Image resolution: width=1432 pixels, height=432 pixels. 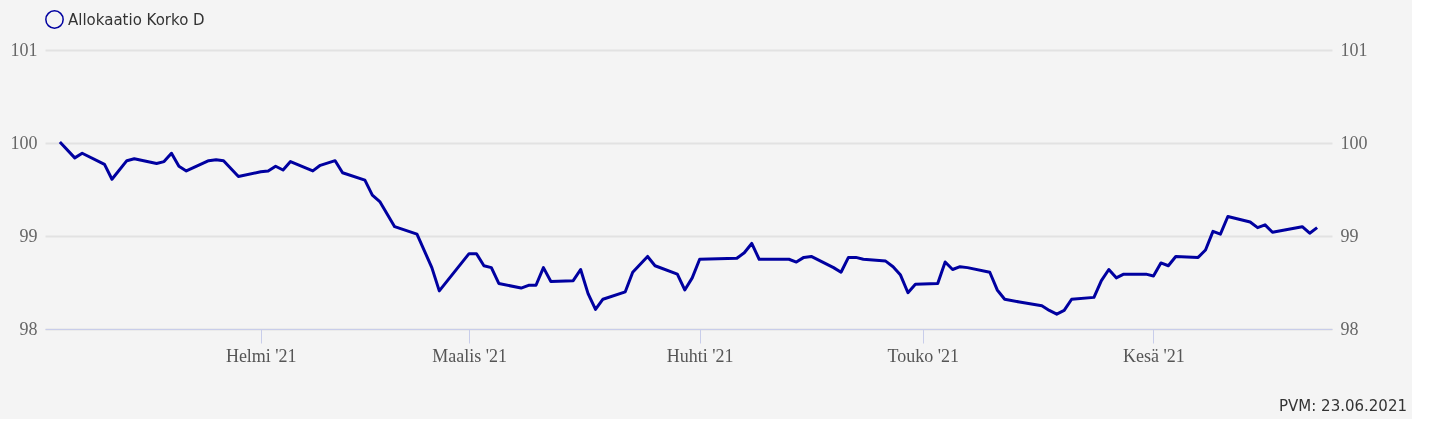 I want to click on y2-tick-label: 101, so click(x=1354, y=49).